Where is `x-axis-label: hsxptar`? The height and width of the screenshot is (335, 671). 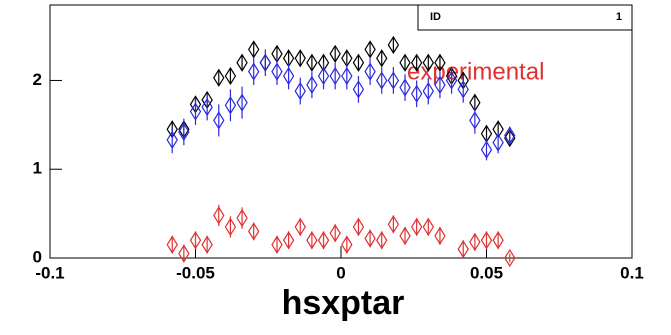
x-axis-label: hsxptar is located at coordinates (343, 303).